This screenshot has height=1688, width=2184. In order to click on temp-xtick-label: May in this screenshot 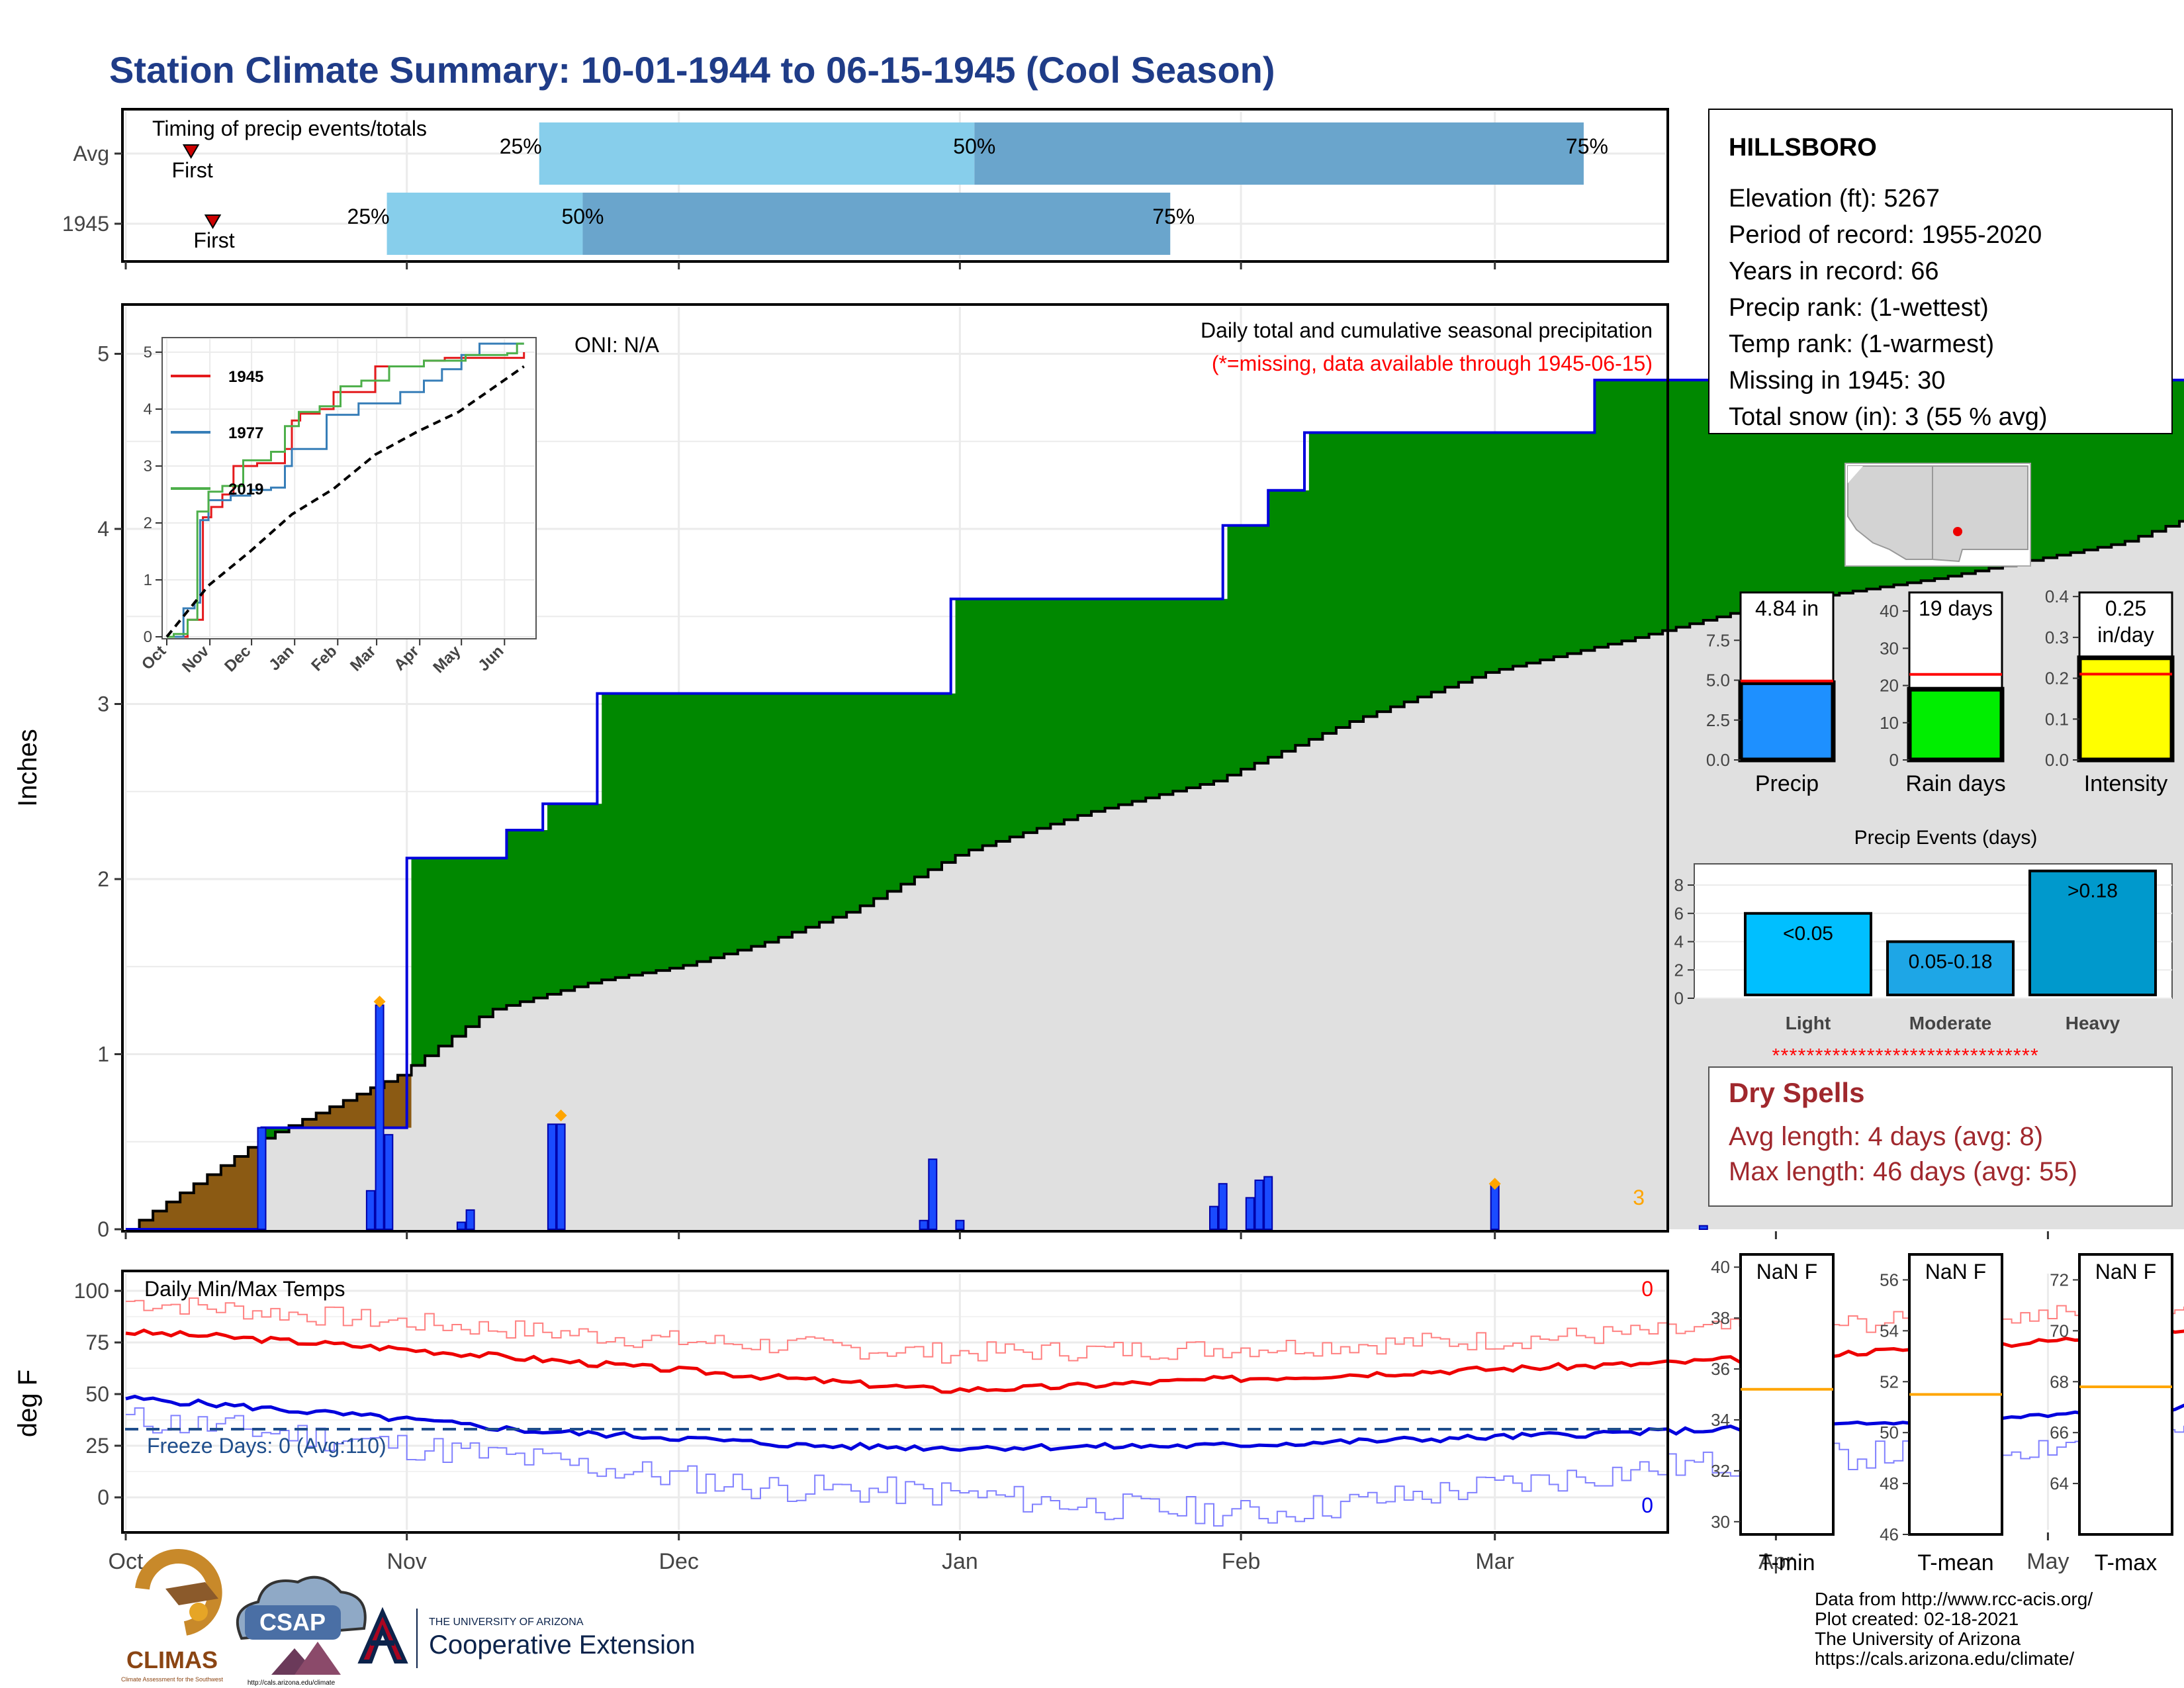, I will do `click(2048, 1561)`.